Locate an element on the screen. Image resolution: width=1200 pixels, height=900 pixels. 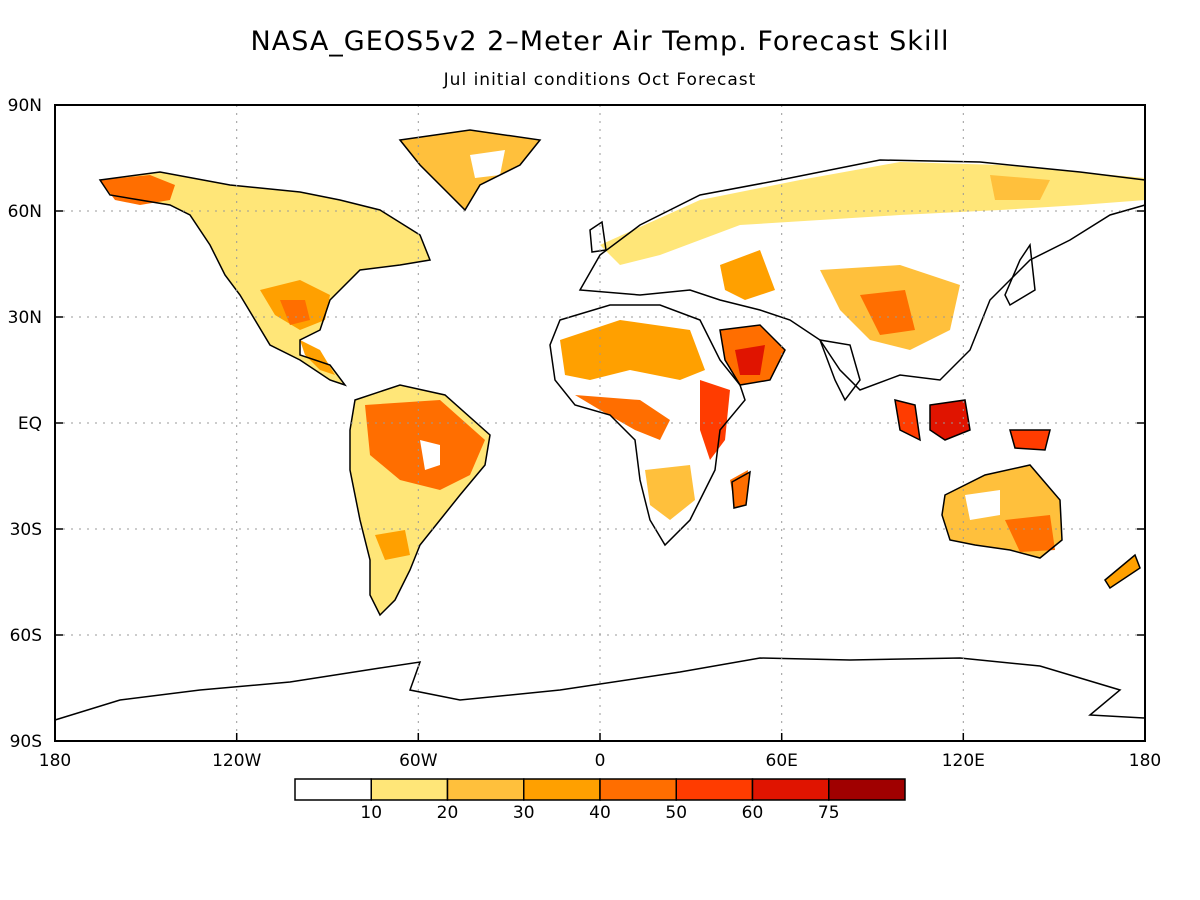
lon-label-180e: 180 is located at coordinates (1145, 761).